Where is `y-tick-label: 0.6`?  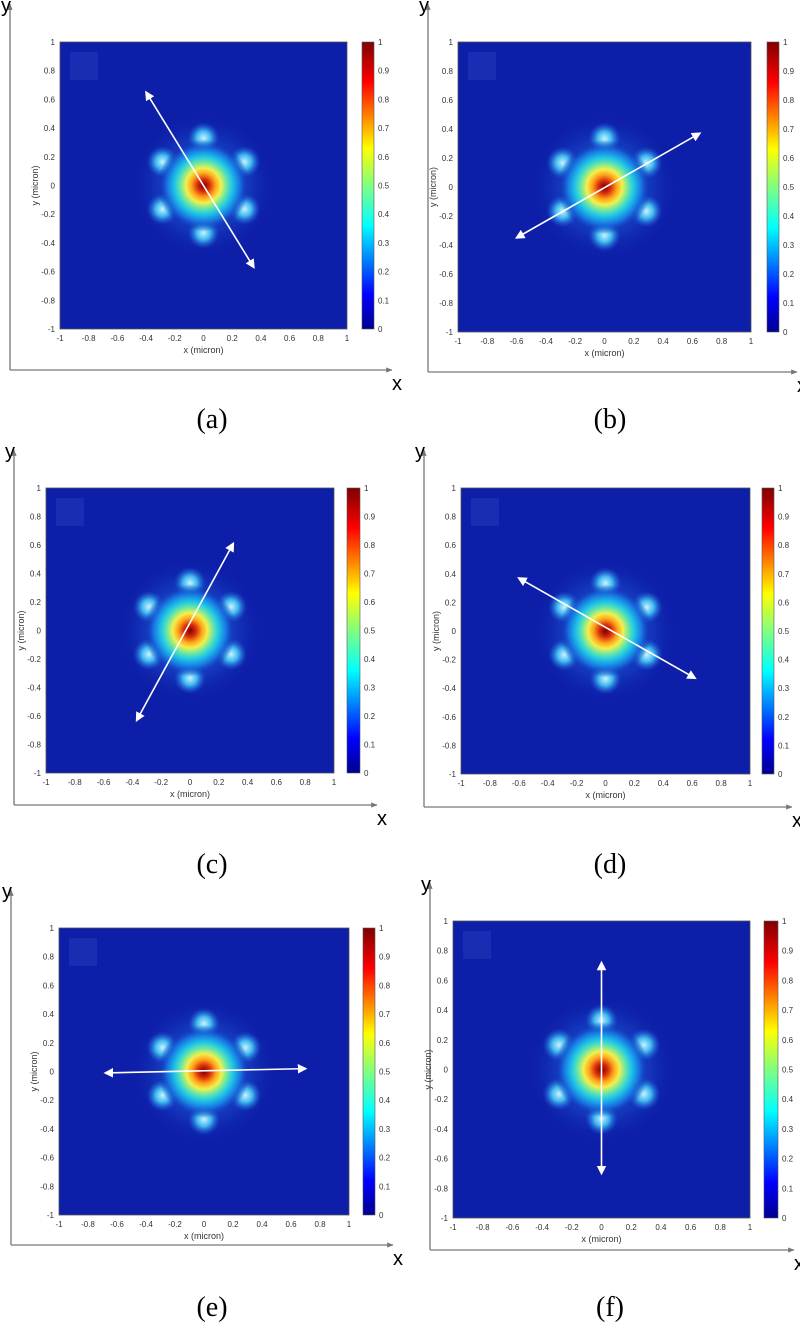
y-tick-label: 0.6 is located at coordinates (49, 985).